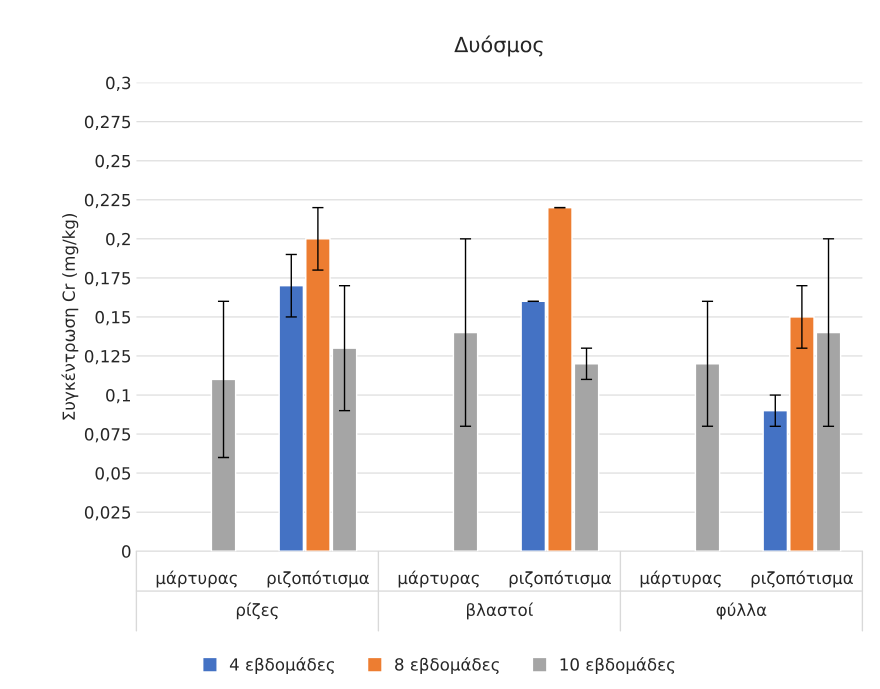 The height and width of the screenshot is (689, 880). What do you see at coordinates (107, 435) in the screenshot?
I see `y-tick-label: 0,075` at bounding box center [107, 435].